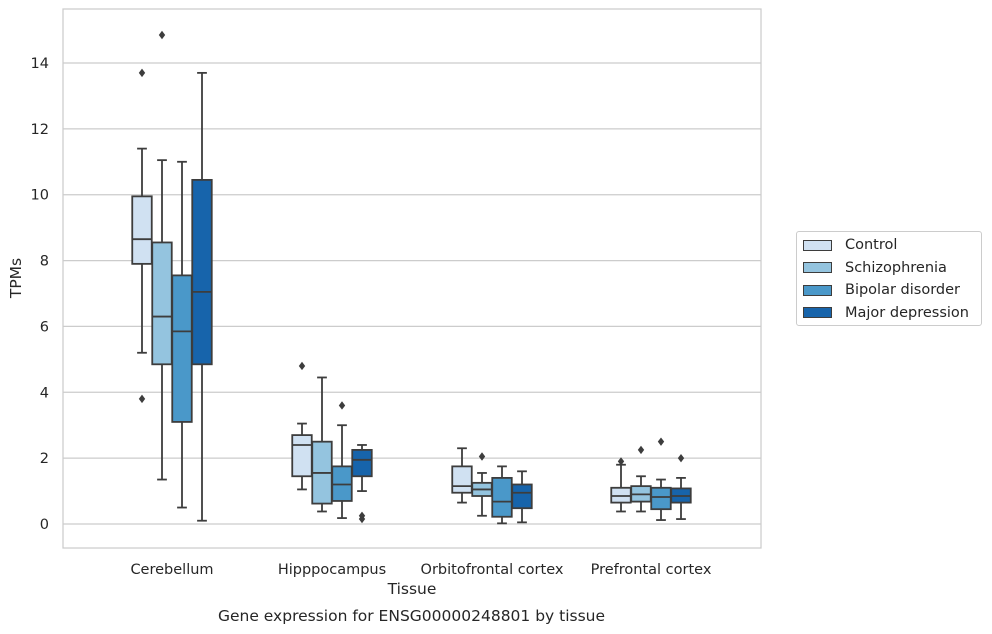  Describe the element at coordinates (44, 525) in the screenshot. I see `y-tick-label: 0` at that location.